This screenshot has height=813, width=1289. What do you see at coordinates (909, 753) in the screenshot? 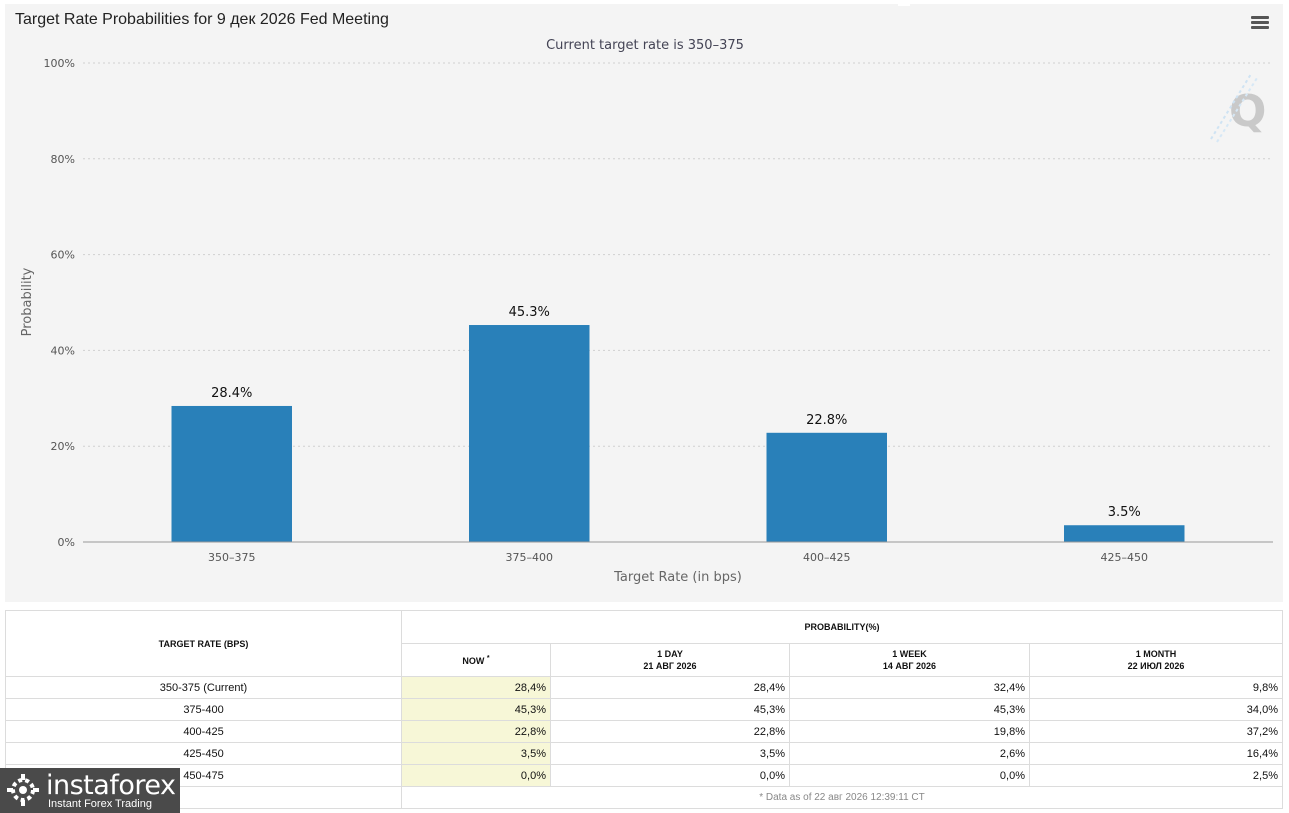
I see `week-cell: 2,6%` at bounding box center [909, 753].